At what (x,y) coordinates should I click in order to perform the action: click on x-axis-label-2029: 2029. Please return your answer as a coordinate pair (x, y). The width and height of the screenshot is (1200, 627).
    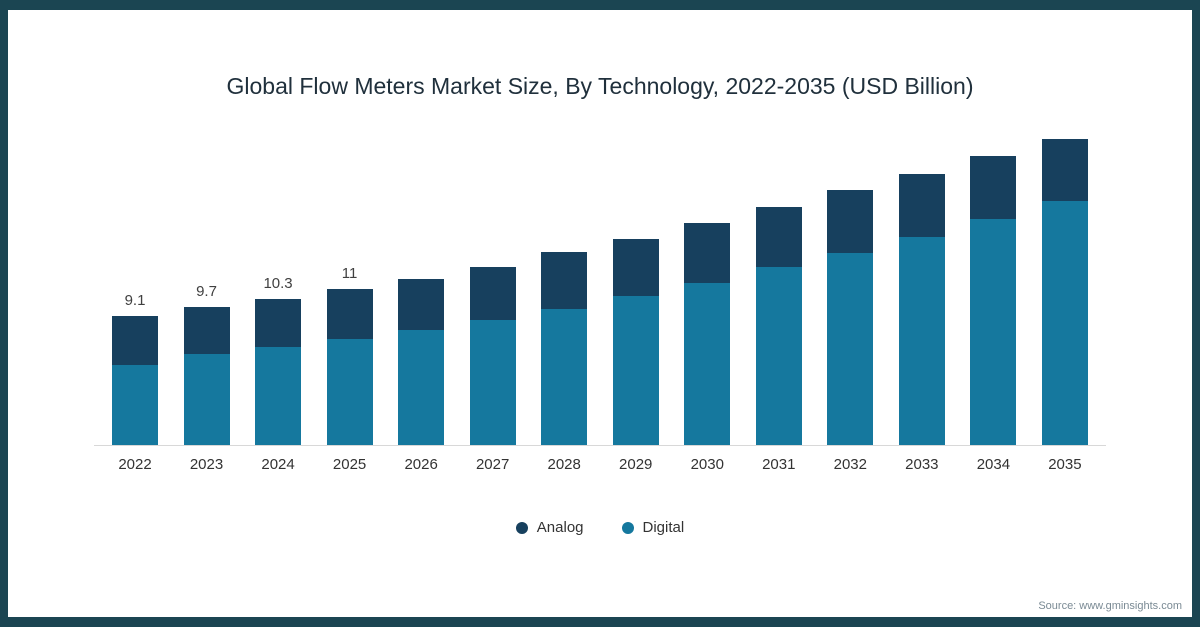
    Looking at the image, I should click on (636, 464).